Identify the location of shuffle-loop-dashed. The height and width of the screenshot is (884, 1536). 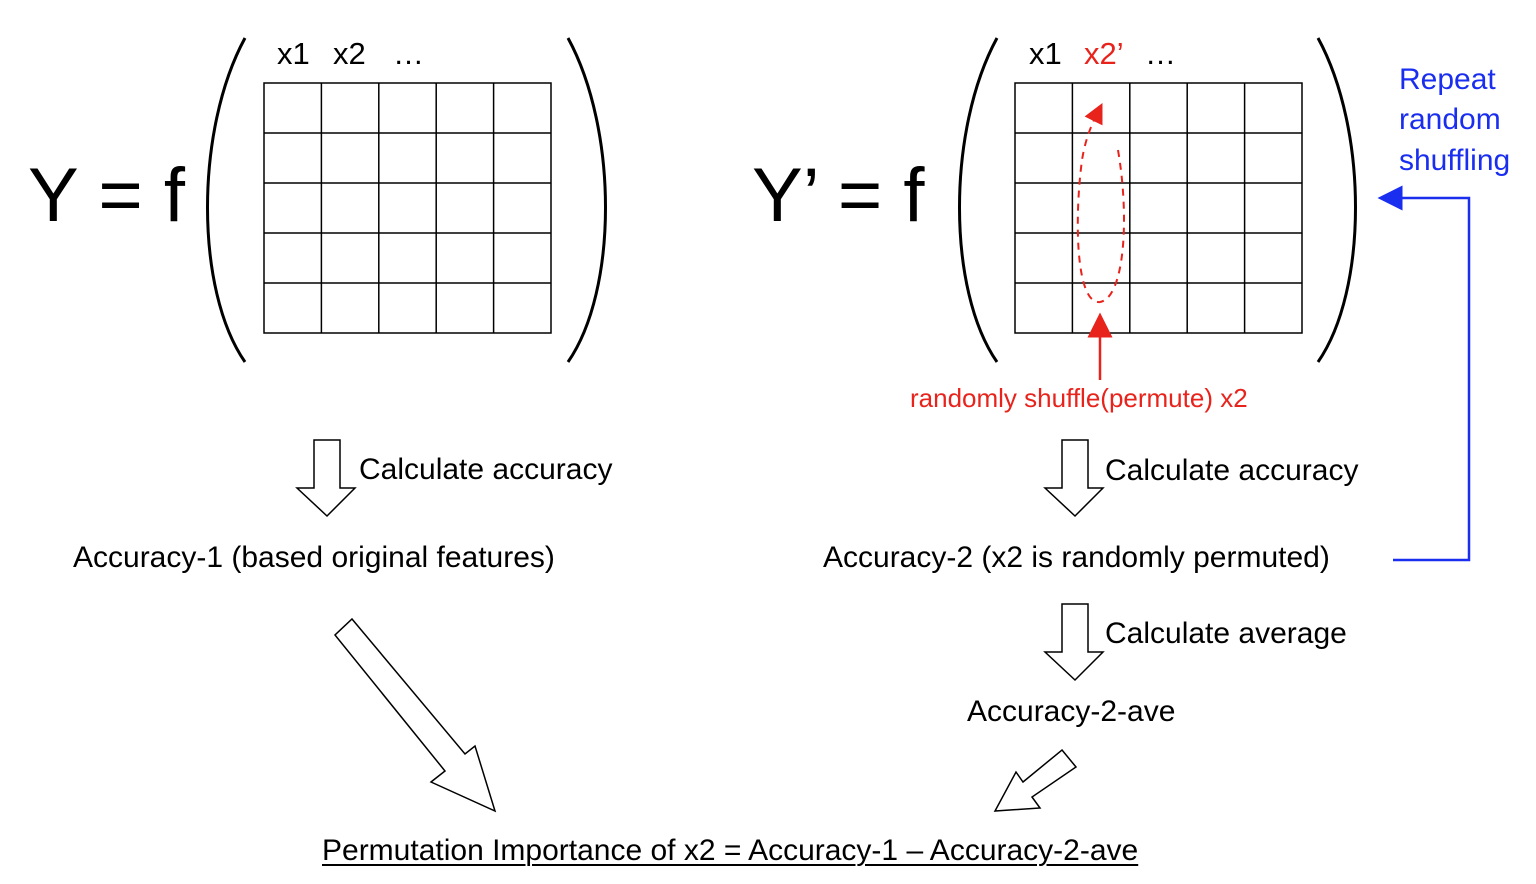
(1100, 203).